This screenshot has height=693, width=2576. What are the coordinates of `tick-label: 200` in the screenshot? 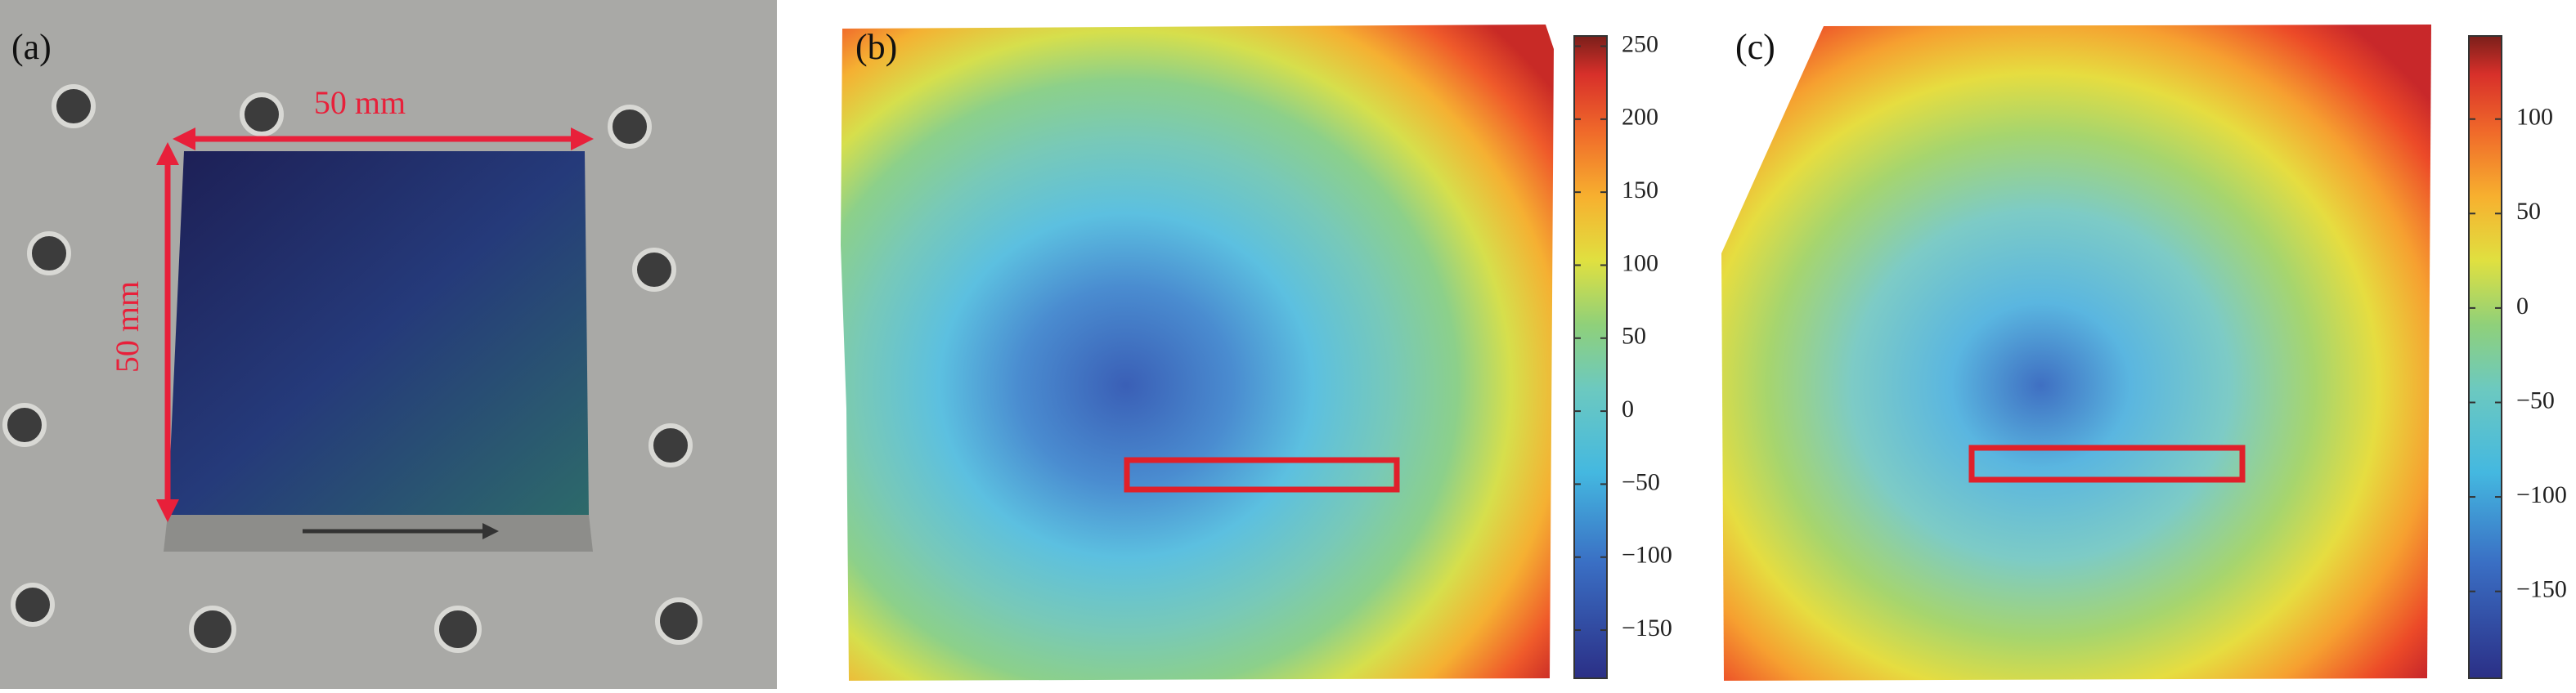 It's located at (1640, 118).